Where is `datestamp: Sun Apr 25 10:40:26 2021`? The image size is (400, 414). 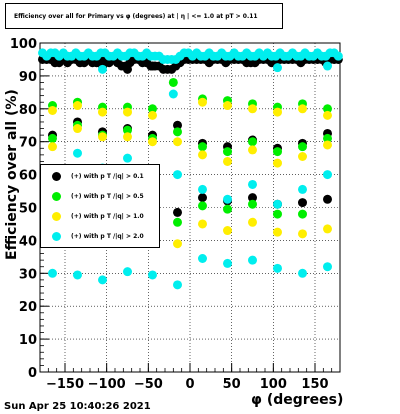
datestamp: Sun Apr 25 10:40:26 2021 is located at coordinates (77, 406).